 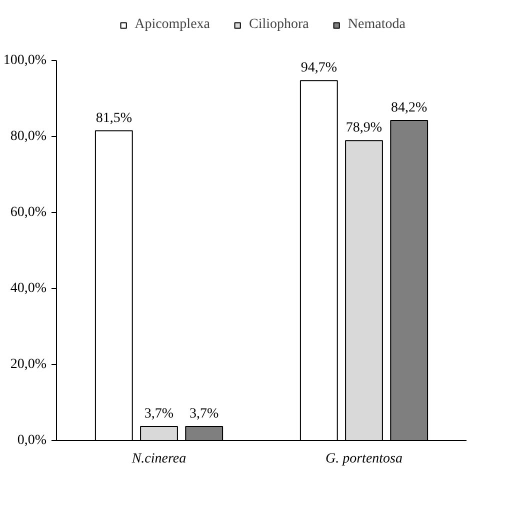 I want to click on data-label: 94,7%, so click(x=319, y=68).